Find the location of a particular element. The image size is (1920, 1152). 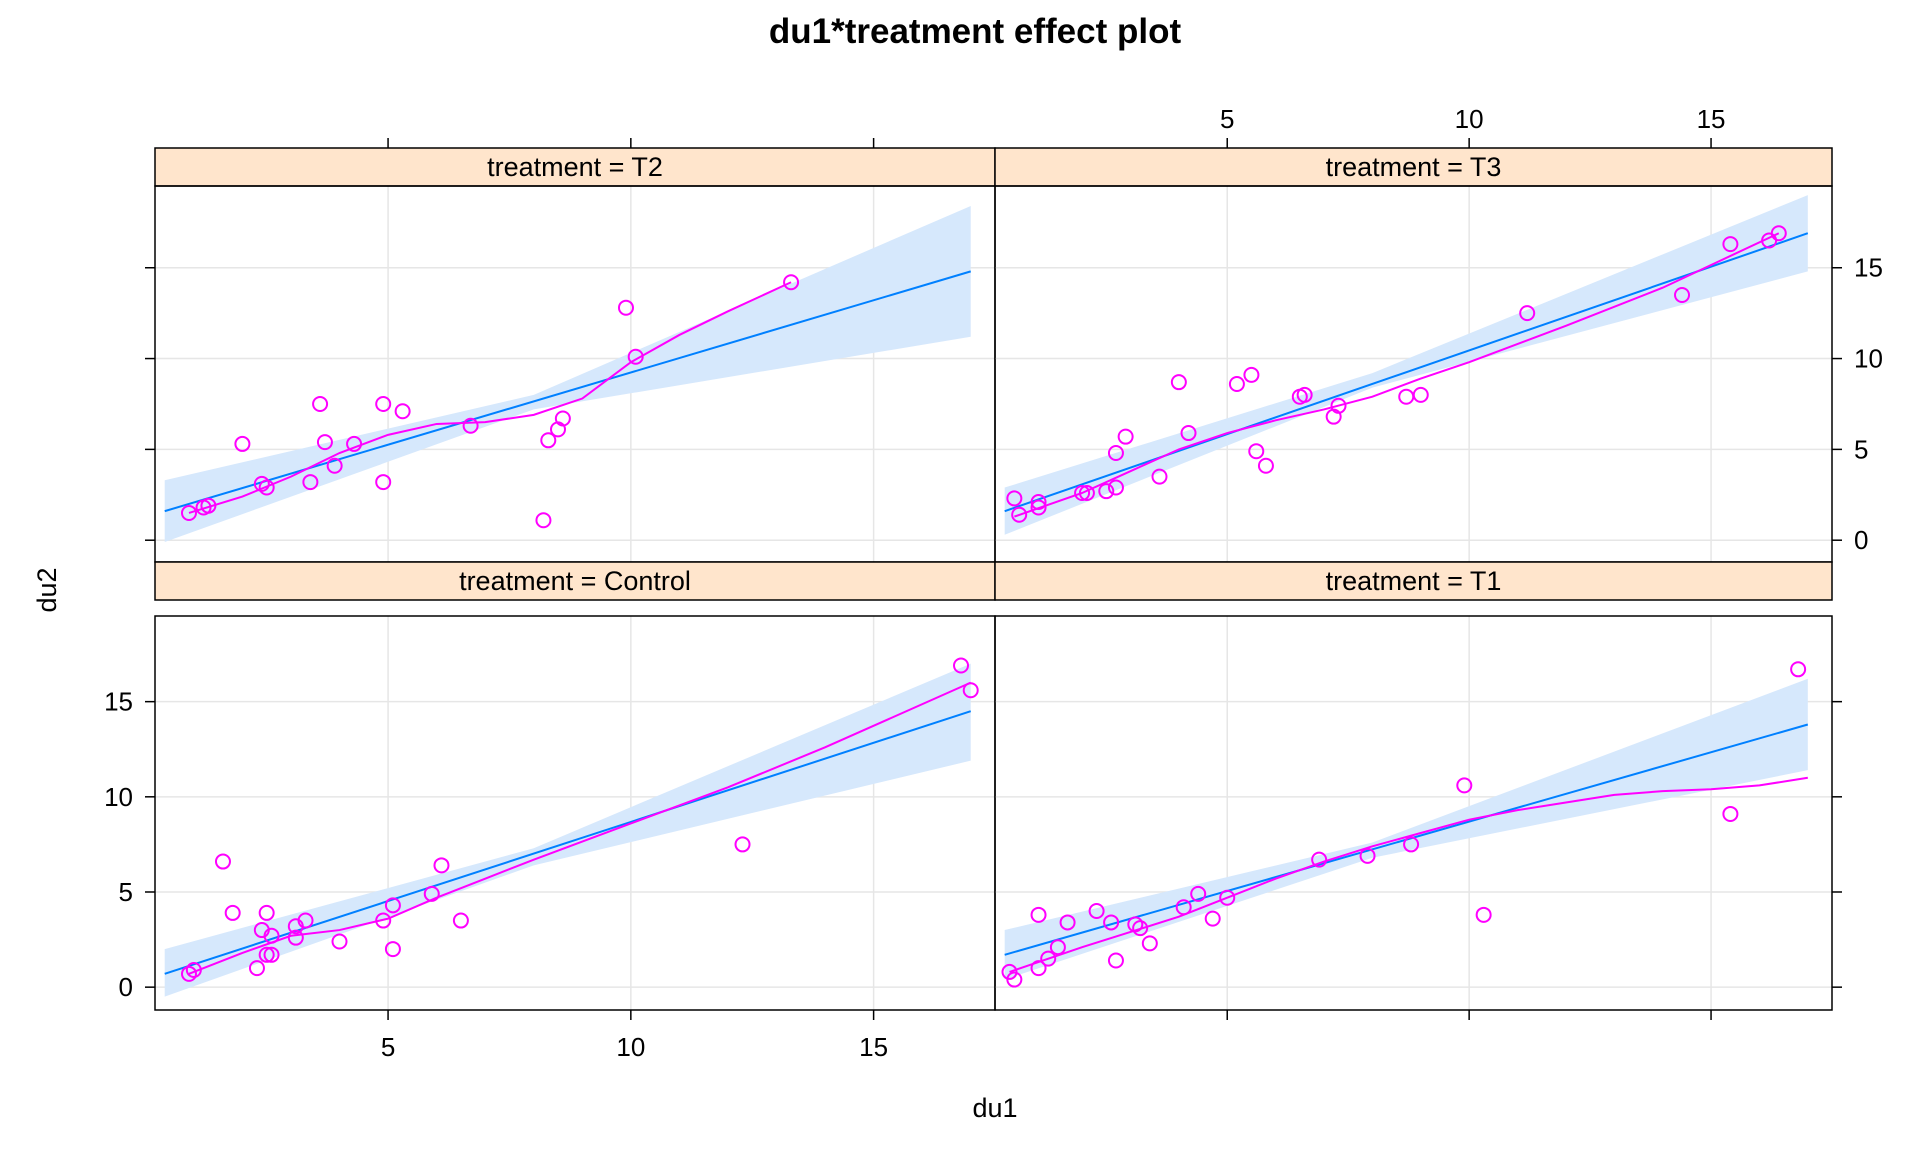

x-tick-label: 10 is located at coordinates (1469, 119).